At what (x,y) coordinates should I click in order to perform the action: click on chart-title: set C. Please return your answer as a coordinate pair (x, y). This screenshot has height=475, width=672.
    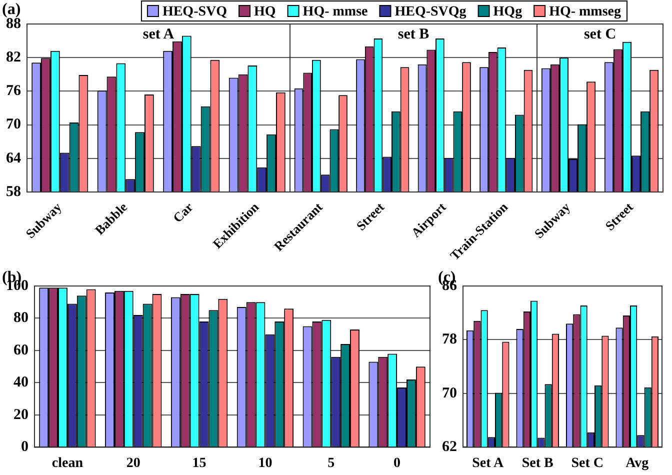
    Looking at the image, I should click on (600, 34).